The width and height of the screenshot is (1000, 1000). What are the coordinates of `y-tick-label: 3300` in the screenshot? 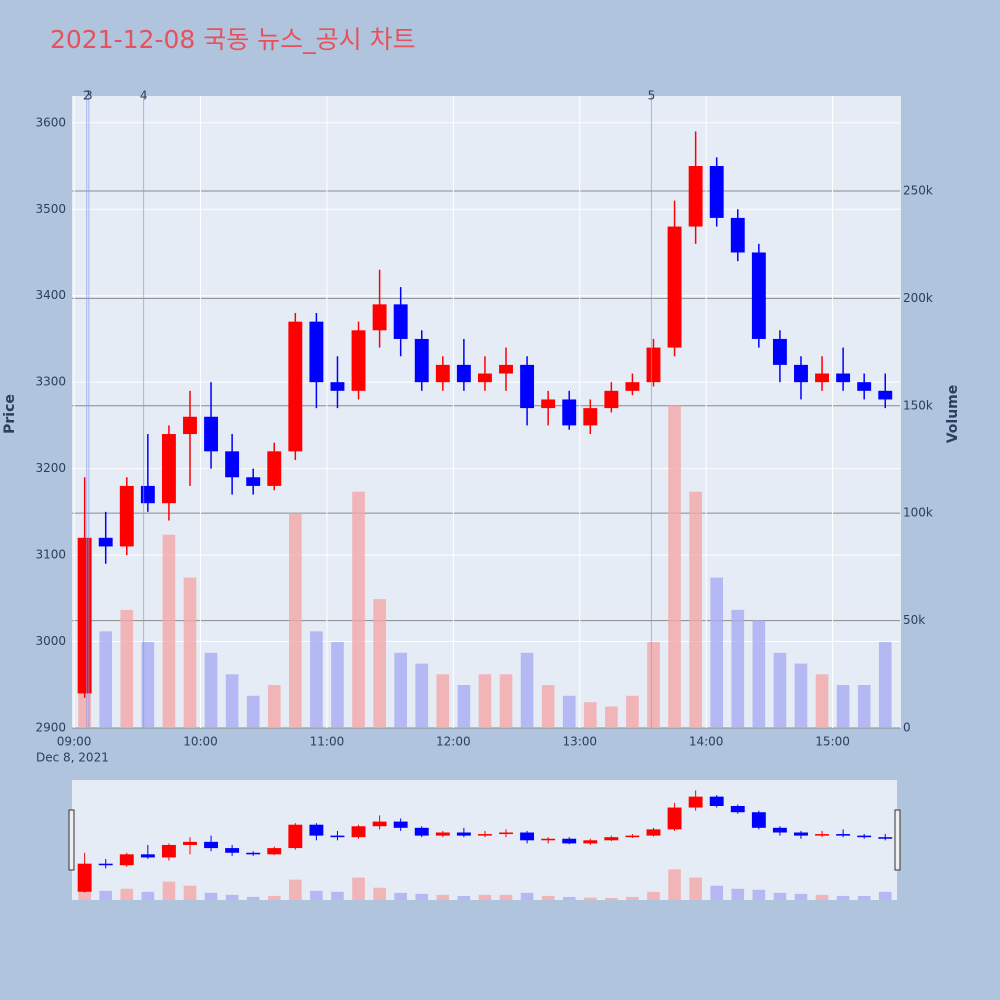 It's located at (50, 382).